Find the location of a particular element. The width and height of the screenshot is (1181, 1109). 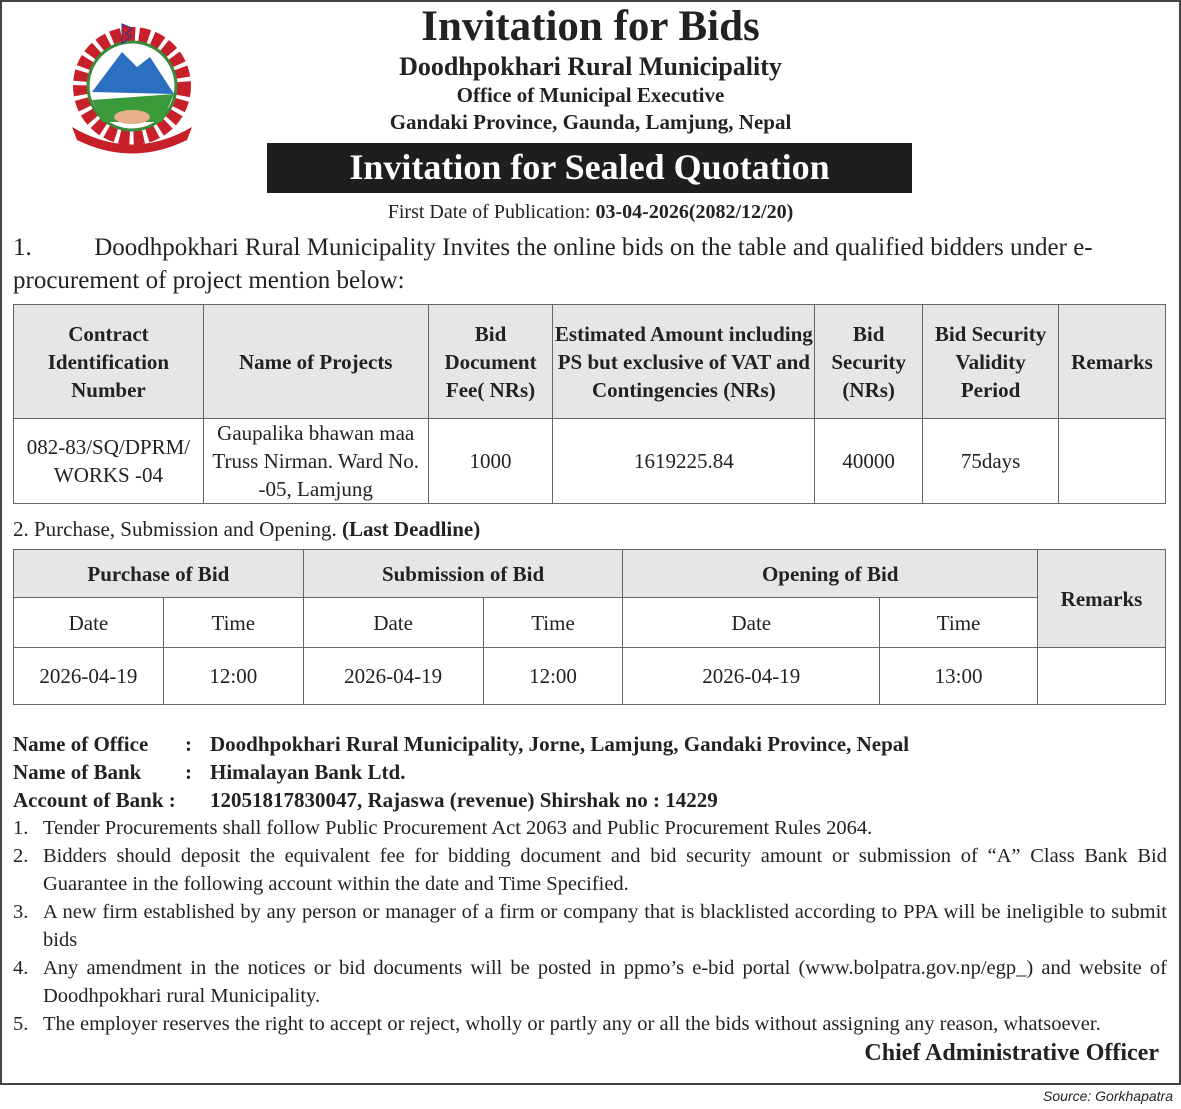

submission-time: 12:00 is located at coordinates (553, 676).